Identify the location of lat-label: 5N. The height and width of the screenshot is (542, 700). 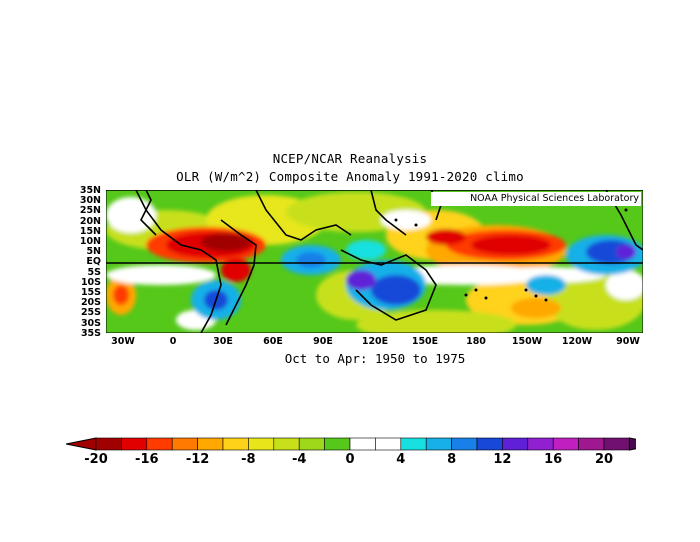
(93, 252).